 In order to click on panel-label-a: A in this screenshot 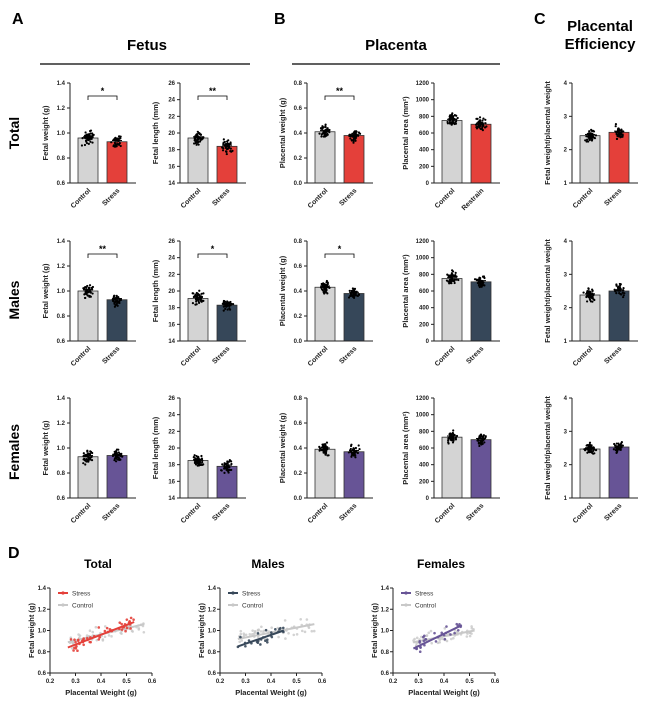, I will do `click(18, 19)`.